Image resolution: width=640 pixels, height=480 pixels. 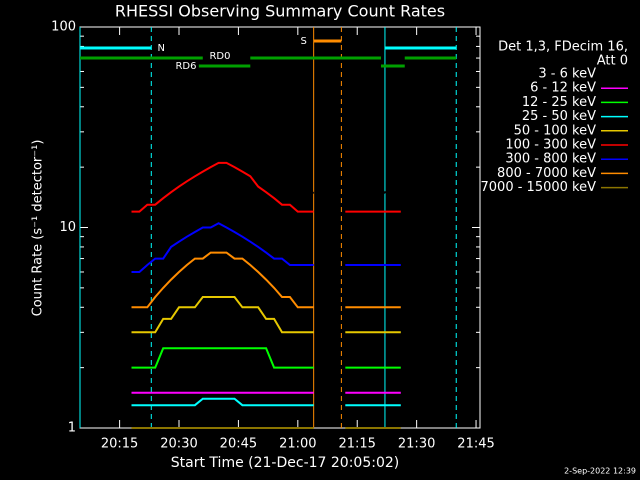 I want to click on x-tick-label: 20:45, so click(x=238, y=444).